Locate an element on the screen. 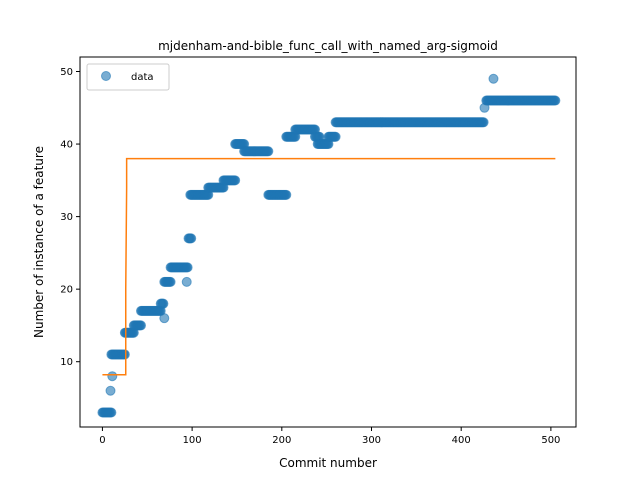  x-tick-label: 200 is located at coordinates (281, 440).